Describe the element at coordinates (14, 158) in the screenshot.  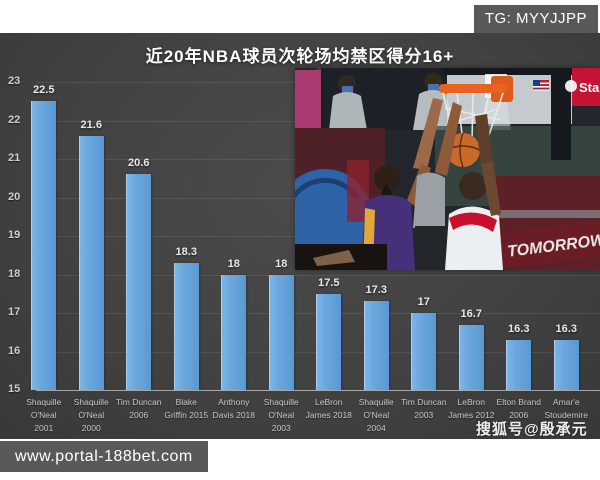
I see `y-axis-tick-label: 21` at that location.